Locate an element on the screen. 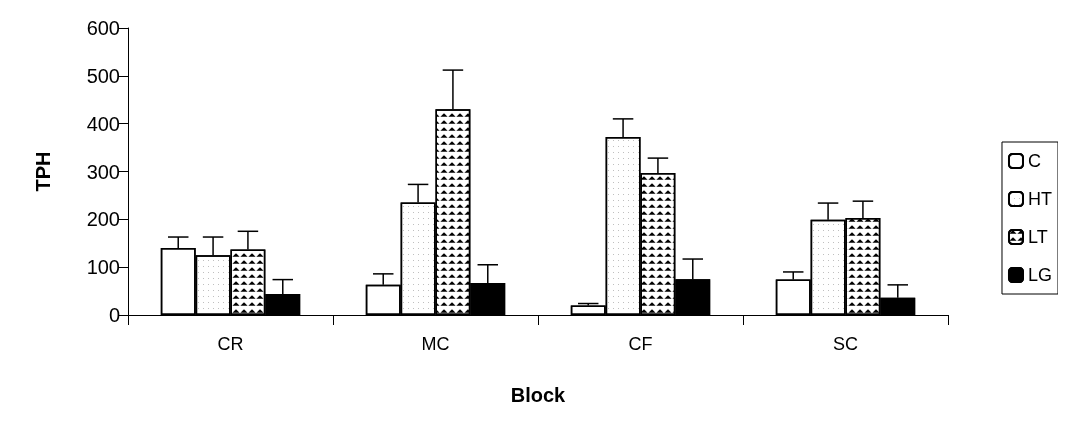 The height and width of the screenshot is (440, 1068). x-tick-label: MC is located at coordinates (435, 344).